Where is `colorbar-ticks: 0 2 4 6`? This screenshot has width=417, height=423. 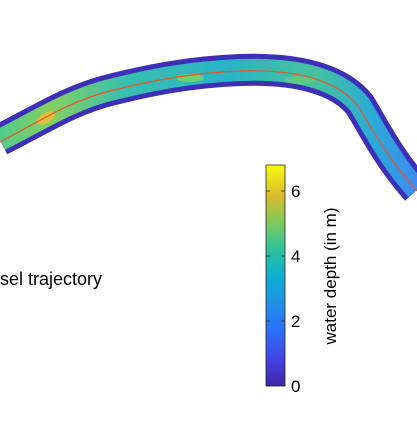
colorbar-ticks: 0 2 4 6 is located at coordinates (283, 289).